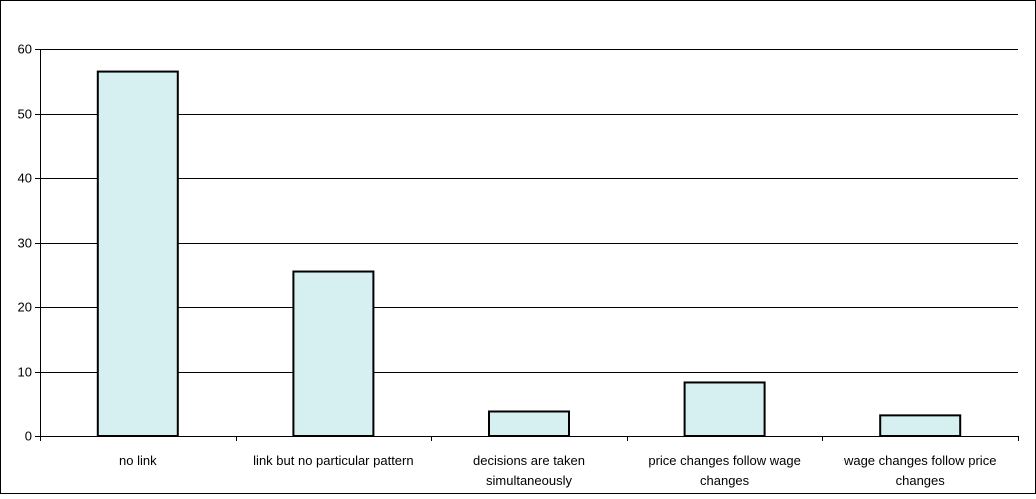 The width and height of the screenshot is (1036, 499). Describe the element at coordinates (25, 307) in the screenshot. I see `y-tick-label: 20` at that location.